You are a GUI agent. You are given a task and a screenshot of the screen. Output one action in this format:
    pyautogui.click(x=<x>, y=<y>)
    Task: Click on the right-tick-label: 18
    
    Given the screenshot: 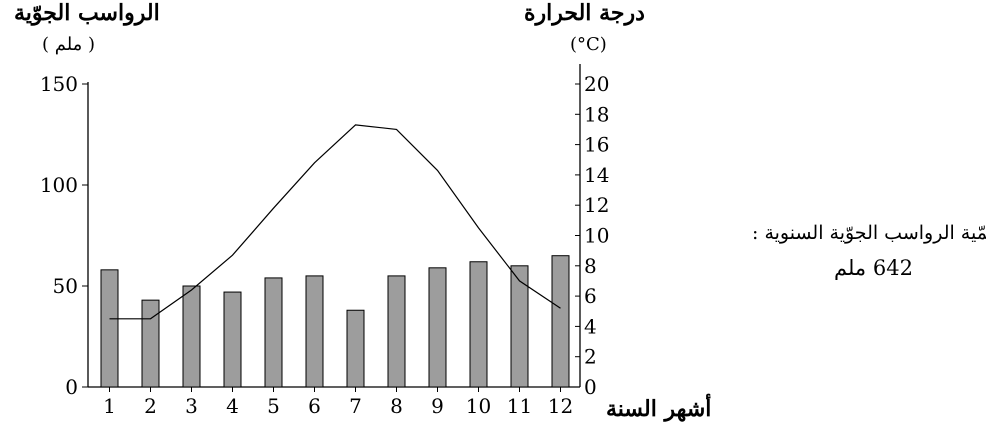 What is the action you would take?
    pyautogui.click(x=596, y=114)
    